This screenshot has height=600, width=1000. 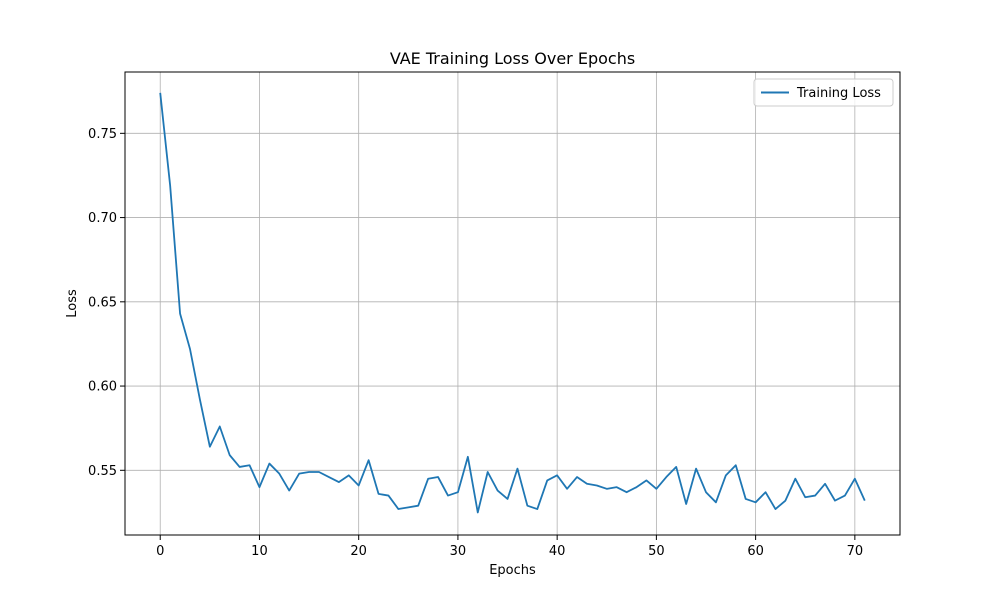 I want to click on y-tick-label: 0.60, so click(x=102, y=387).